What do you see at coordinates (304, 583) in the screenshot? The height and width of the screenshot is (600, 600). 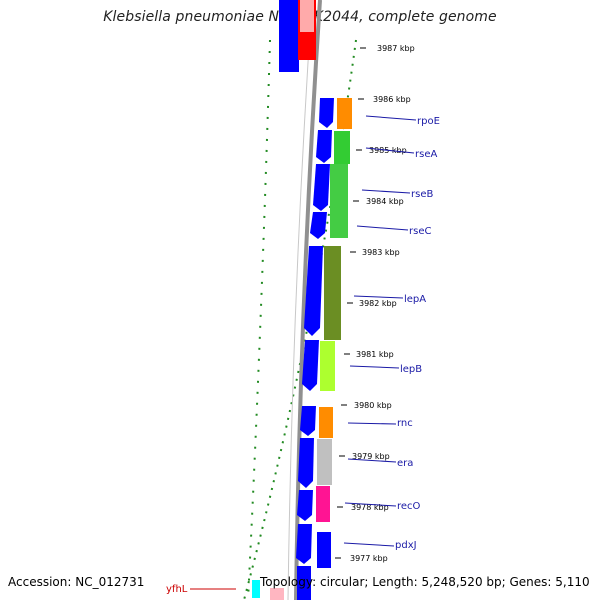 I see `cds-bottom` at bounding box center [304, 583].